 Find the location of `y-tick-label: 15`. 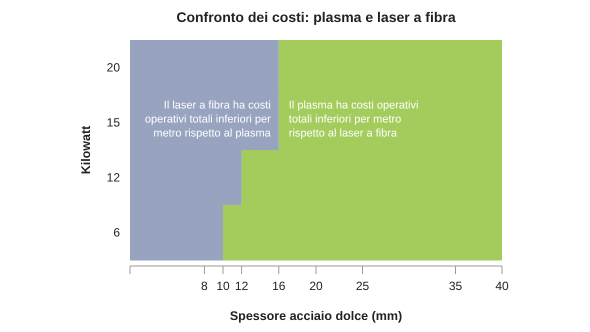

y-tick-label: 15 is located at coordinates (113, 123).